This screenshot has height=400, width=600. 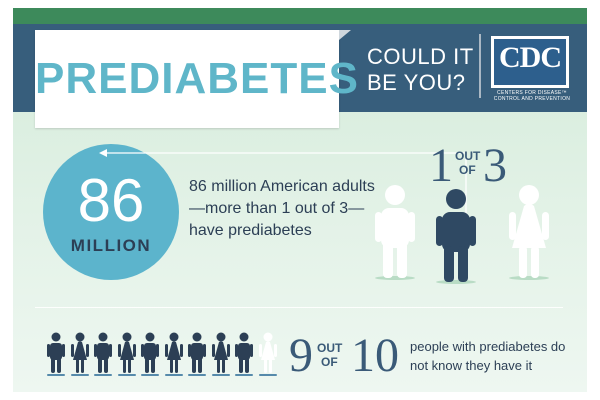 What do you see at coordinates (480, 66) in the screenshot?
I see `header-divider` at bounding box center [480, 66].